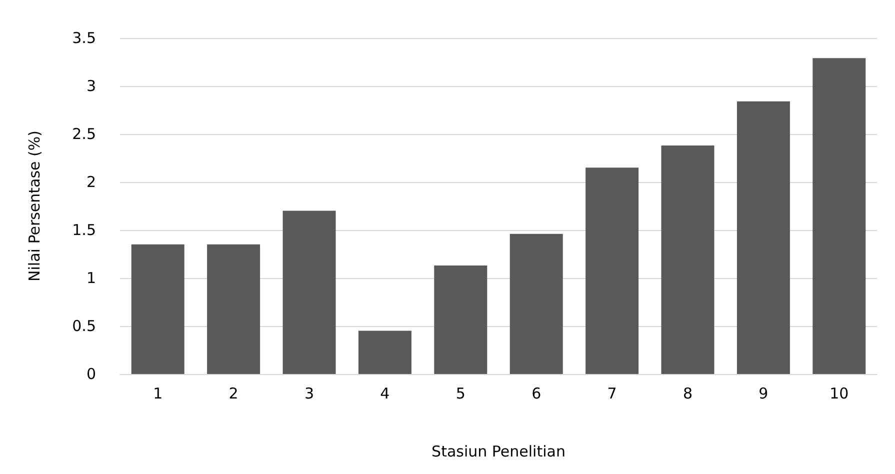 The width and height of the screenshot is (895, 474). What do you see at coordinates (91, 374) in the screenshot?
I see `y-tick-label: 0` at bounding box center [91, 374].